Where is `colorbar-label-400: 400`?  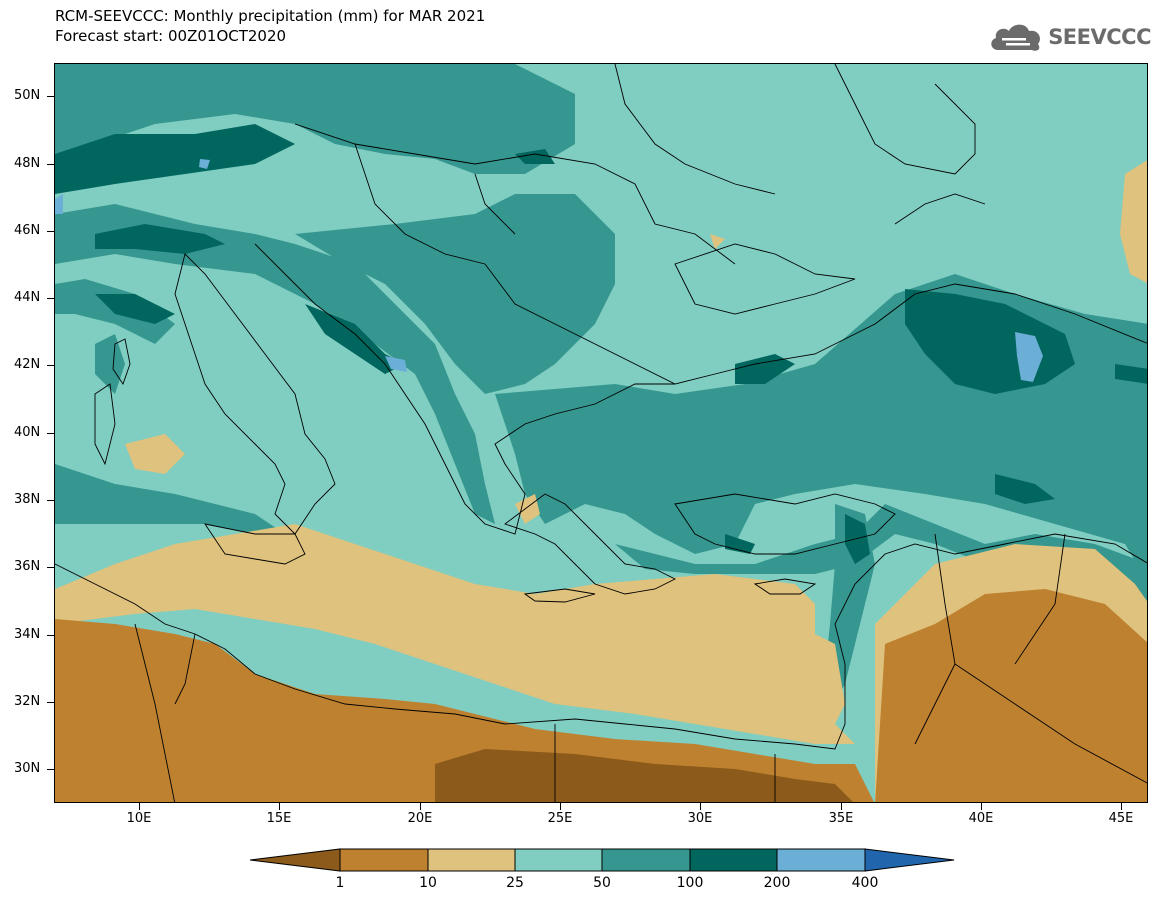 colorbar-label-400: 400 is located at coordinates (865, 883).